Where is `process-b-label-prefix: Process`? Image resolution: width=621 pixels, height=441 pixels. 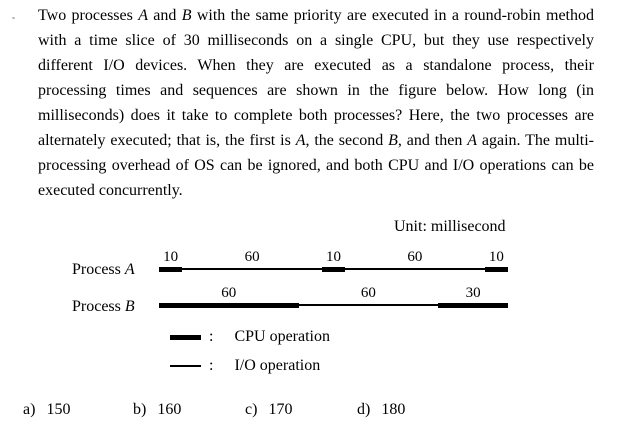
process-b-label-prefix: Process is located at coordinates (98, 306).